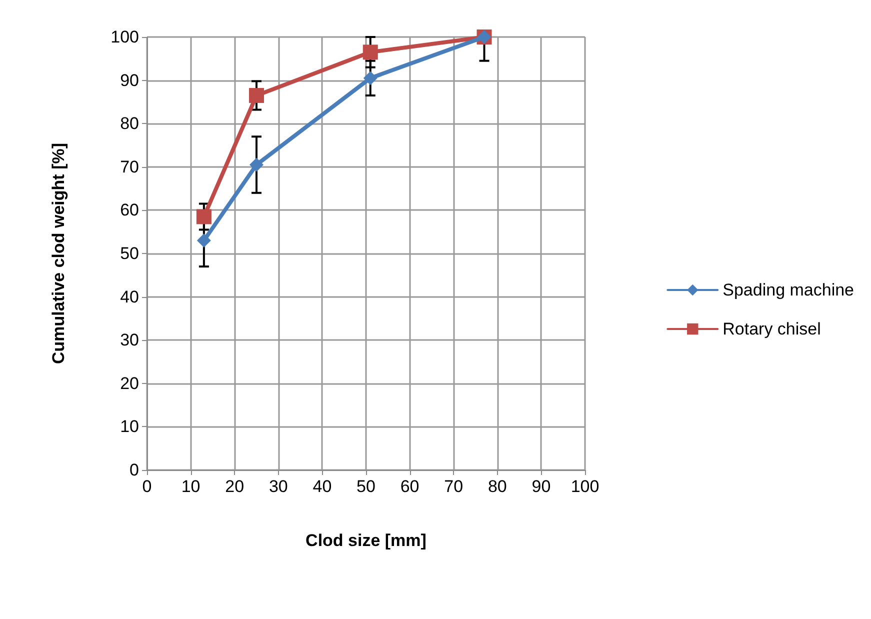 The height and width of the screenshot is (619, 871). I want to click on y-tick-label: 50, so click(129, 253).